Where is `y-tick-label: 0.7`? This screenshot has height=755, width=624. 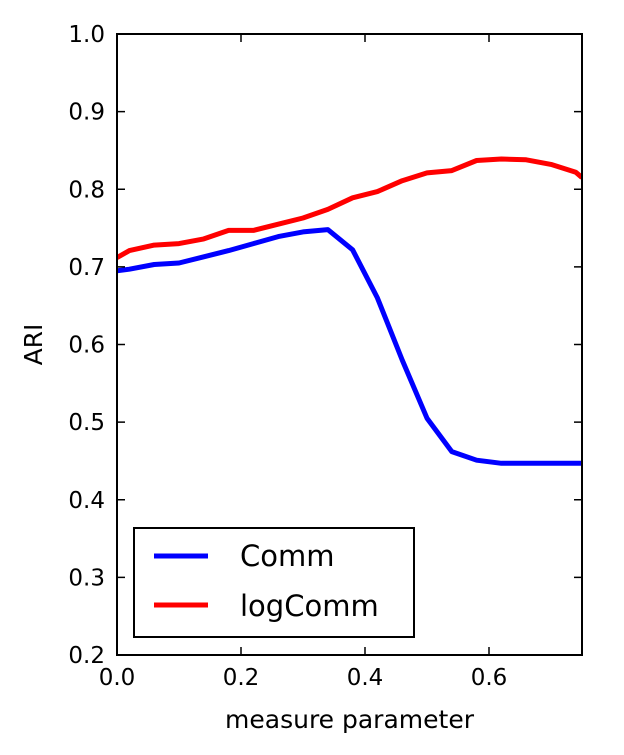
y-tick-label: 0.7 is located at coordinates (86, 268).